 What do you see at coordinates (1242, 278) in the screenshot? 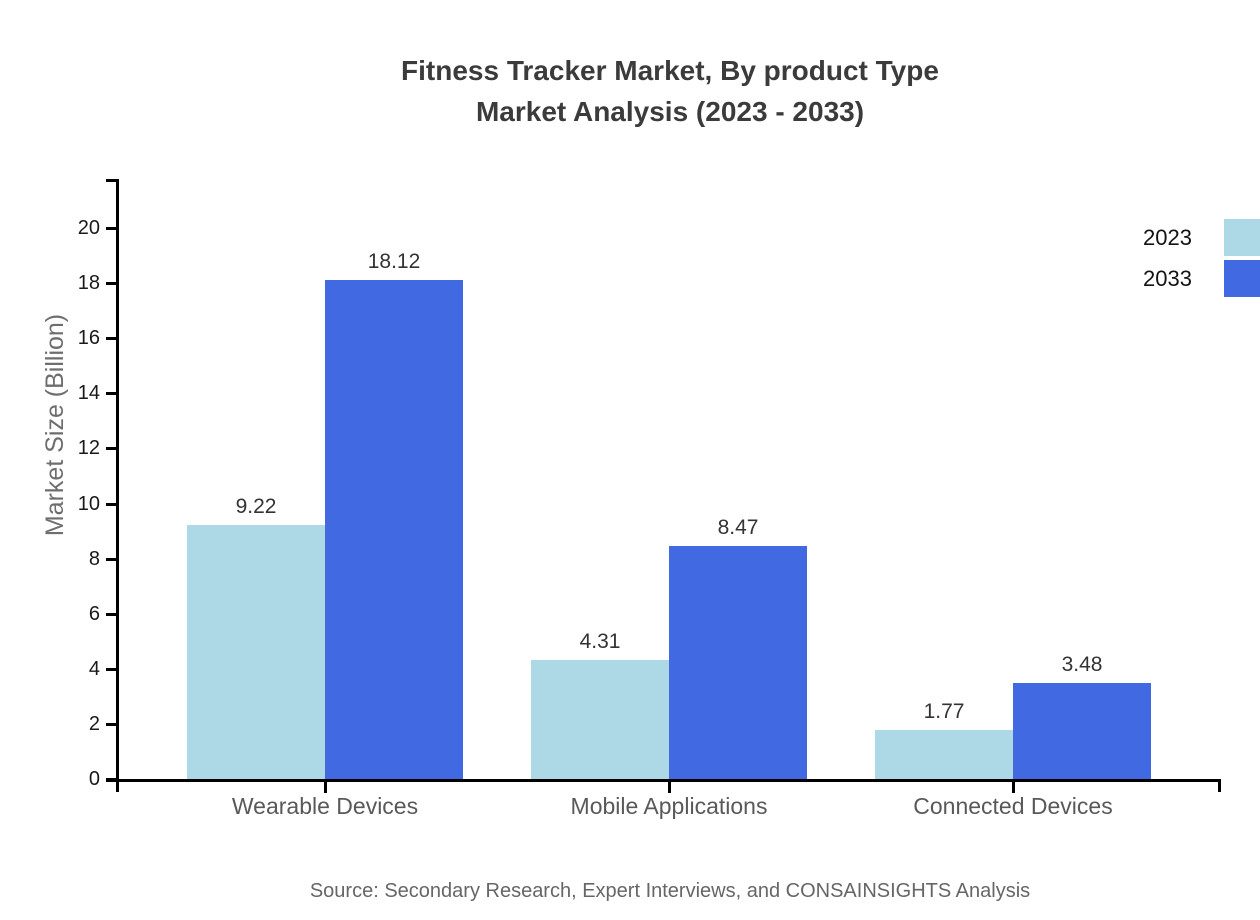
I see `legend-swatch-2033` at bounding box center [1242, 278].